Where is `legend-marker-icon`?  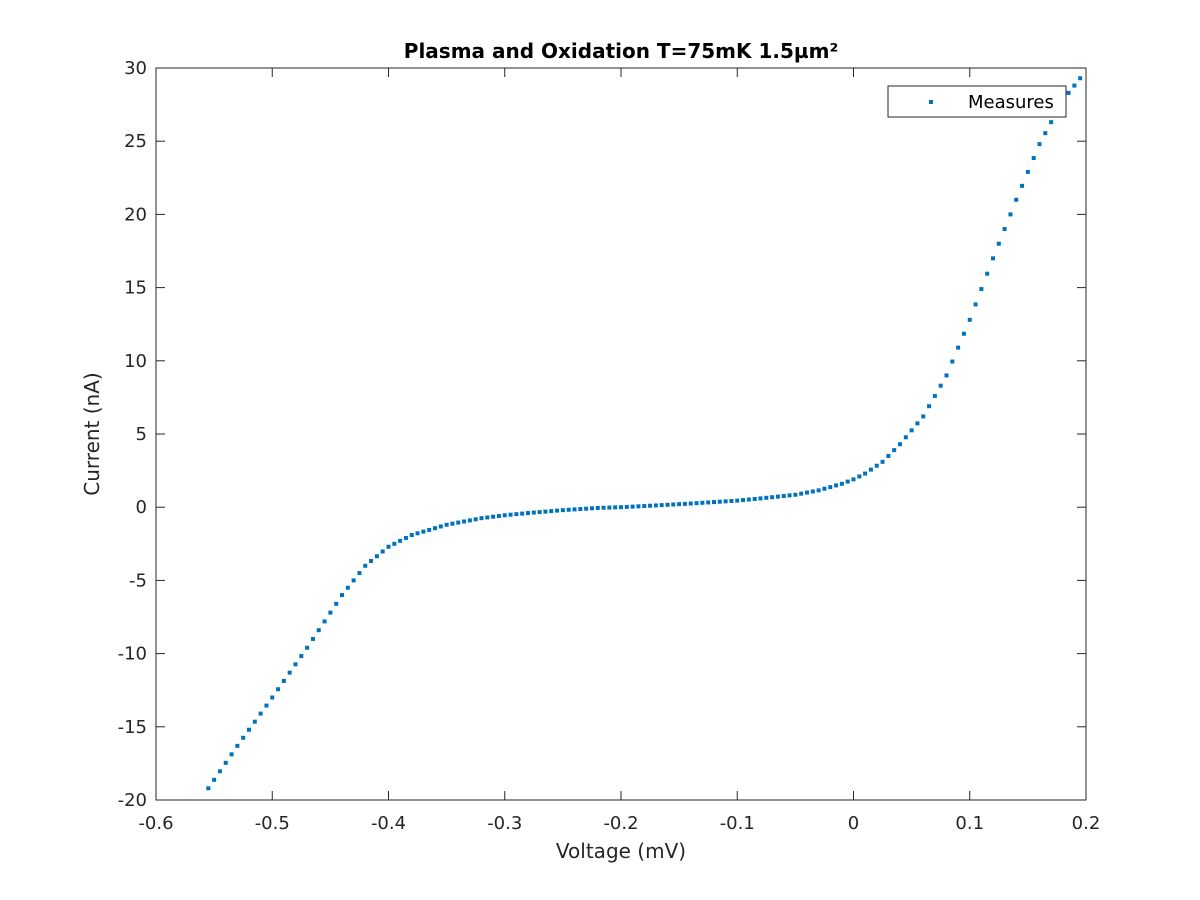
legend-marker-icon is located at coordinates (931, 102).